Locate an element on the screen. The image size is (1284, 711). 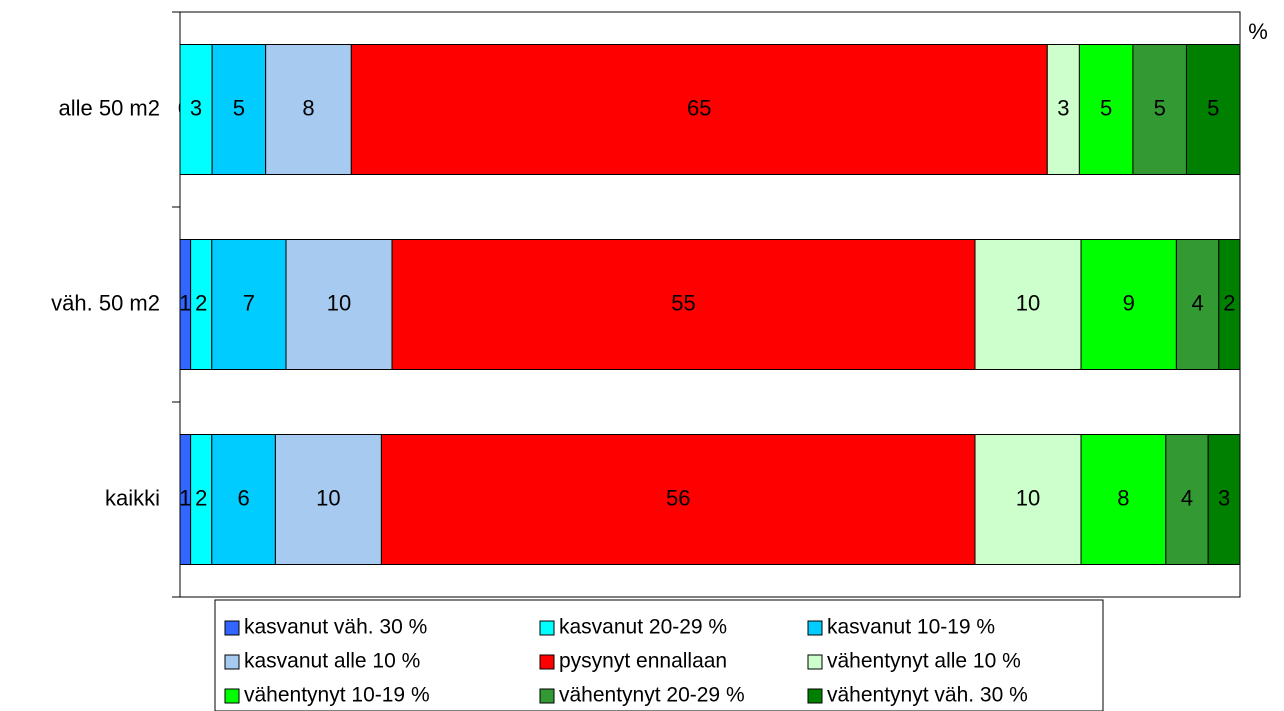
legend-label: kasvanut alle 10 % is located at coordinates (332, 661).